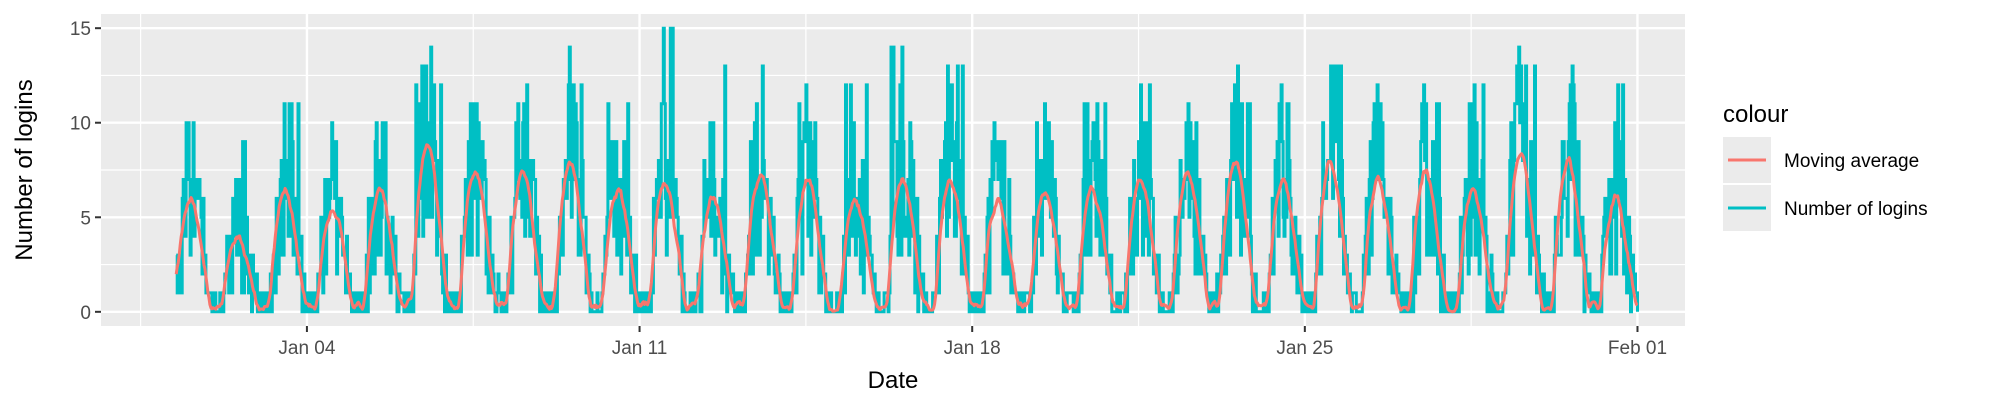  What do you see at coordinates (640, 348) in the screenshot?
I see `x-tick-label: Jan 11` at bounding box center [640, 348].